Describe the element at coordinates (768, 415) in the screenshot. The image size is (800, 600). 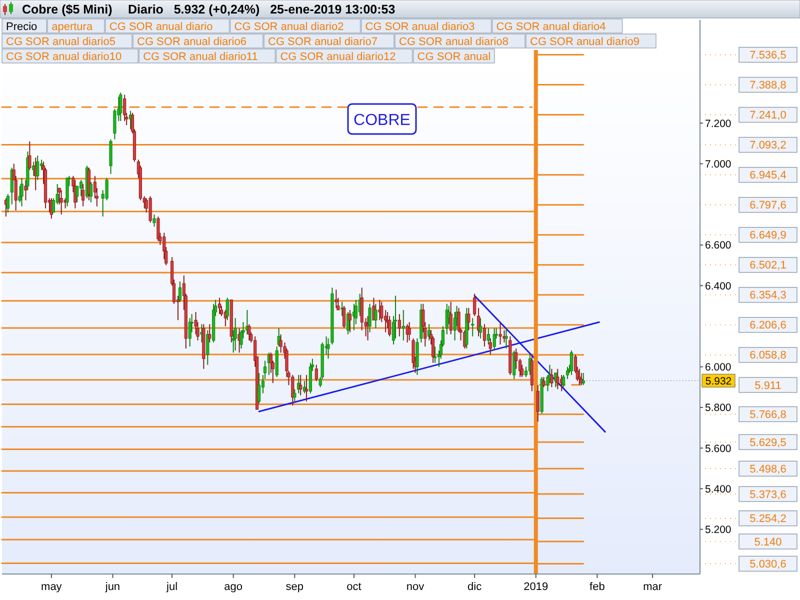
I see `y2-tick-label: 5.766,8` at that location.